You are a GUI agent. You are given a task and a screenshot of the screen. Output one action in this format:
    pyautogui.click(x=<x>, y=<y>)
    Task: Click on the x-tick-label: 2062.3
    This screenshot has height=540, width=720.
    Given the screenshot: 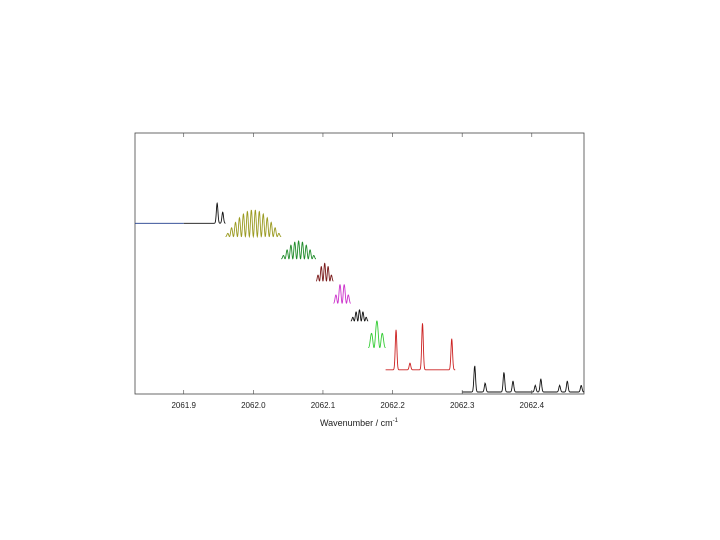 What is the action you would take?
    pyautogui.click(x=462, y=405)
    